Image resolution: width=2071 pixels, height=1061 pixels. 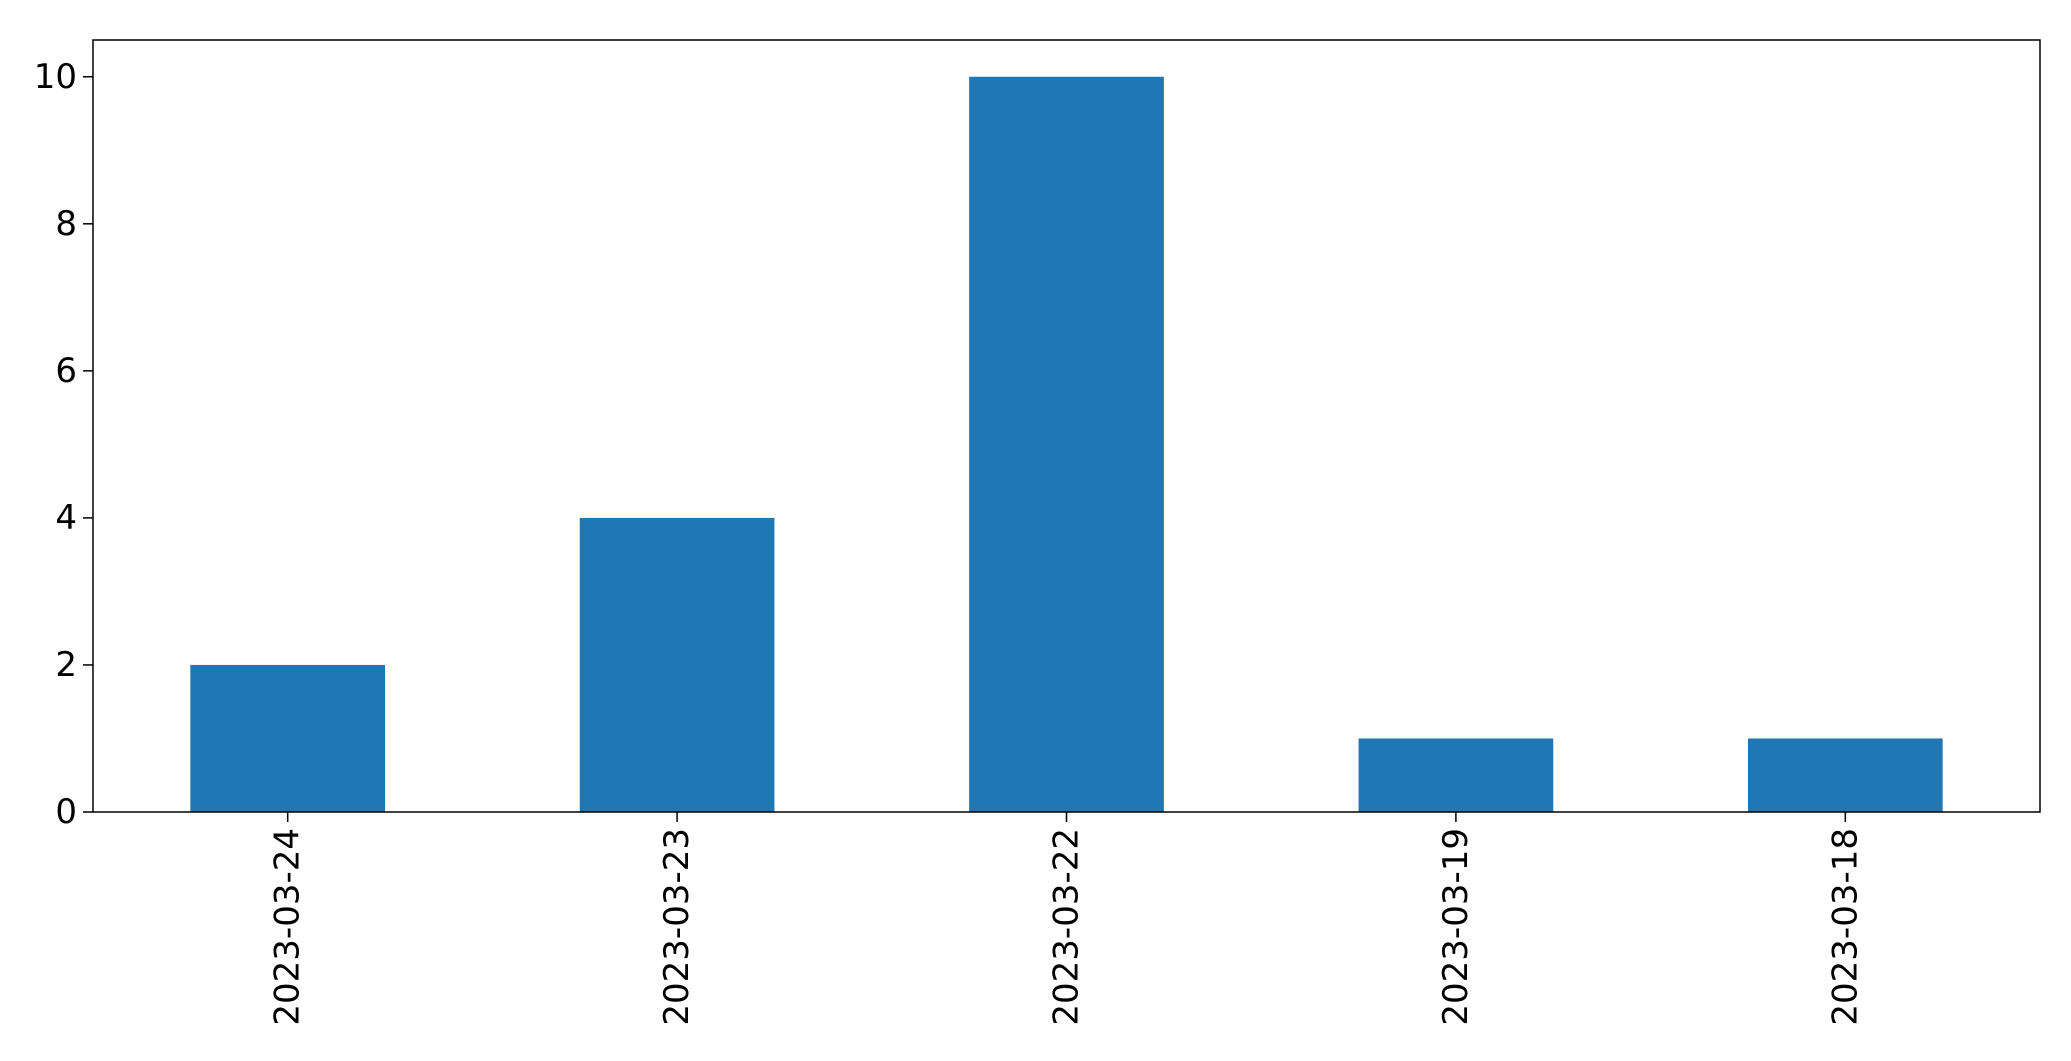 I want to click on x-tick-label: 2023-03-22, so click(x=1067, y=927).